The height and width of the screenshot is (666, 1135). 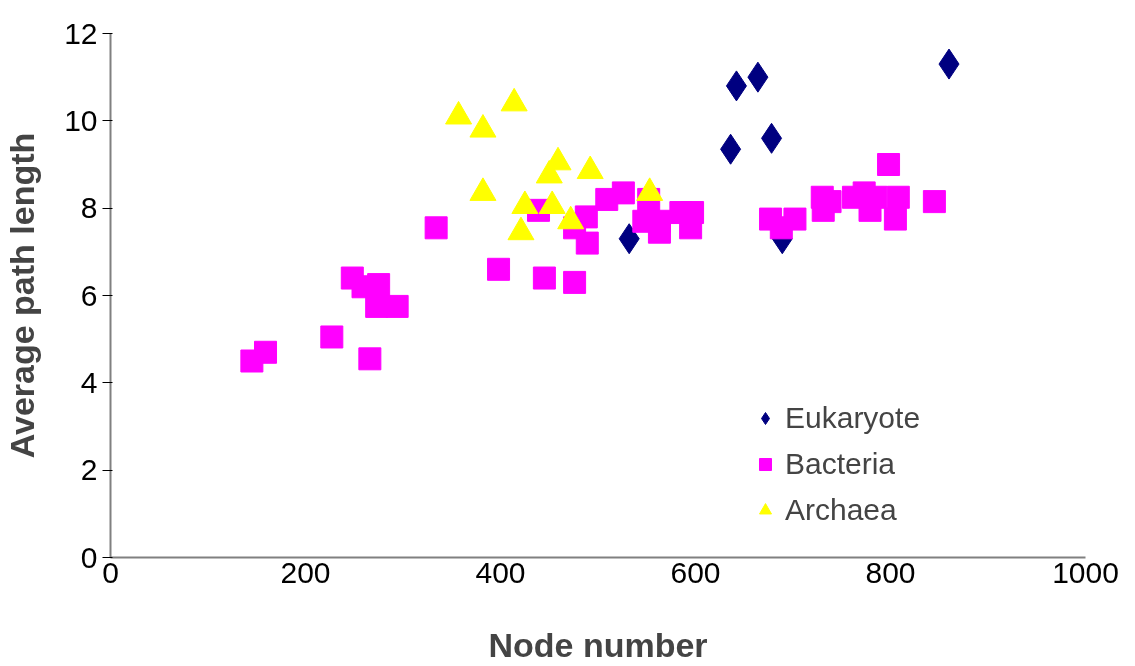 I want to click on x-axis-title: Node number, so click(x=598, y=644).